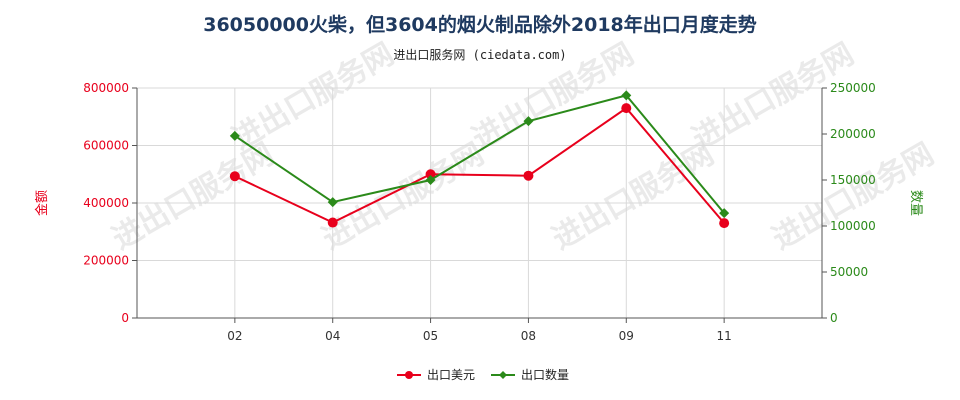  Describe the element at coordinates (853, 134) in the screenshot. I see `y-right-tick-label: 200000` at that location.